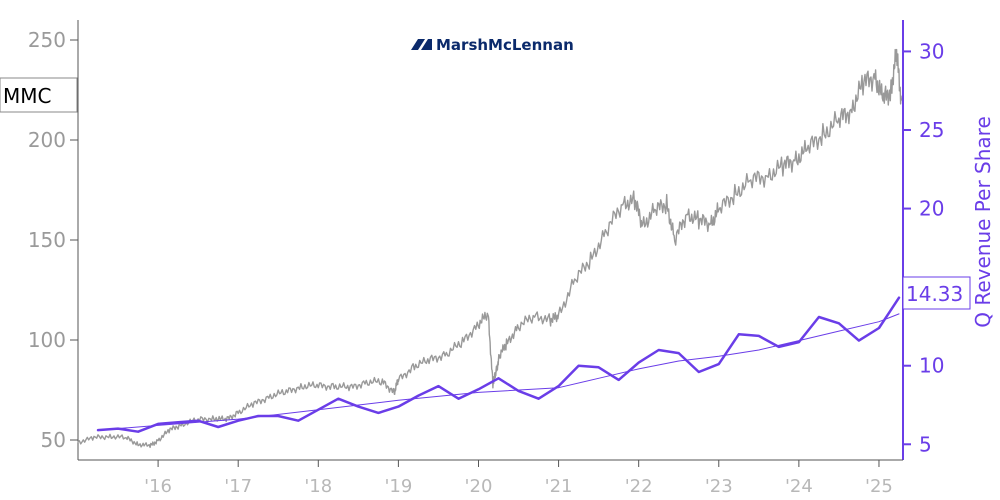 The width and height of the screenshot is (1000, 500). I want to click on left-axis: 50 100 150 200 250, so click(53, 240).